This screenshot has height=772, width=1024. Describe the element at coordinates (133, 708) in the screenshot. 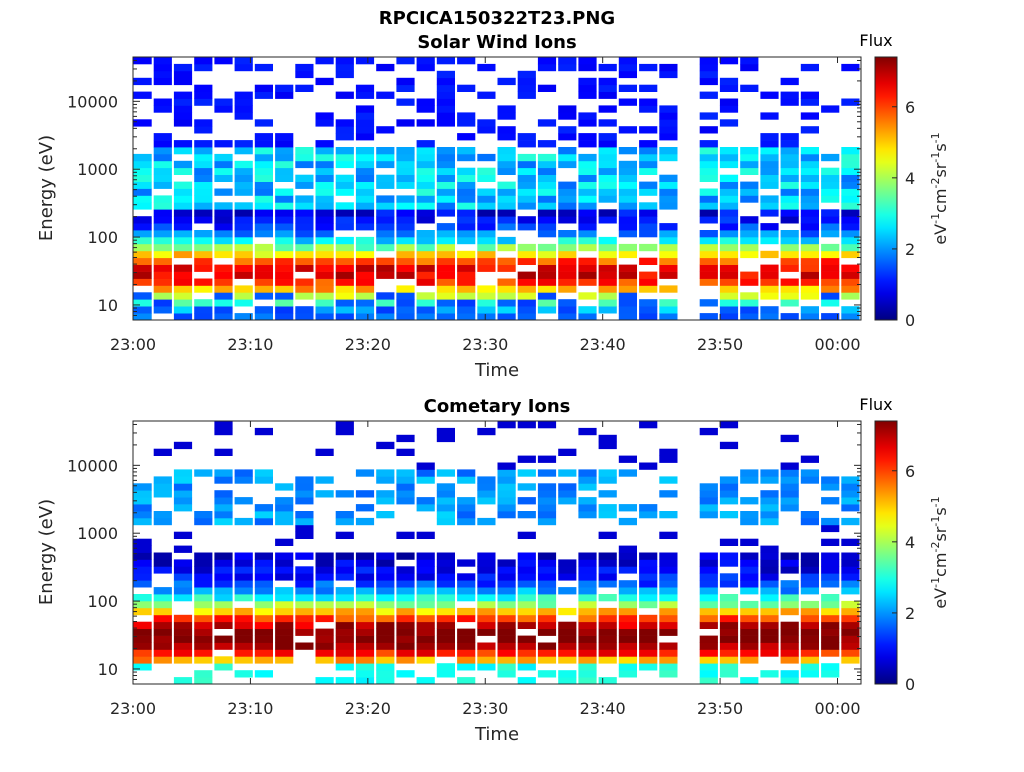

I see `x-tick-label: 23:00` at that location.